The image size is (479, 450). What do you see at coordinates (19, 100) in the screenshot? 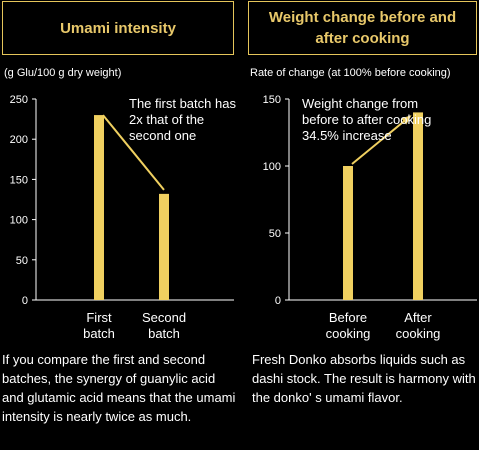
I see `umami-y-tick-label: 250` at bounding box center [19, 100].